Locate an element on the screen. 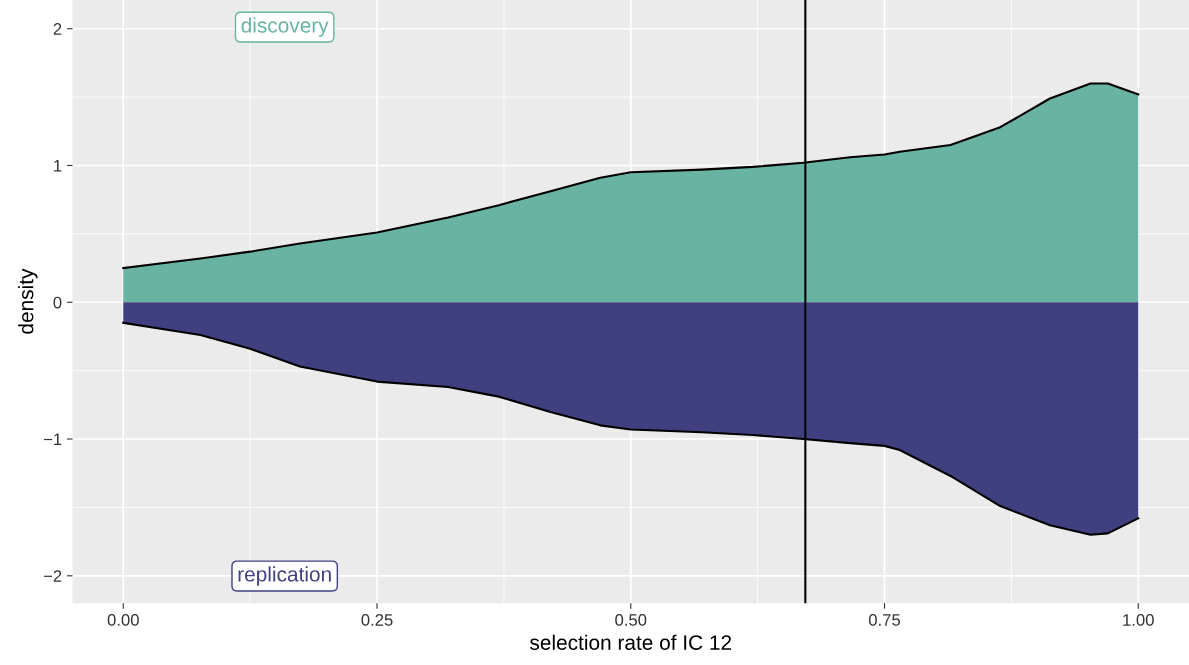 This screenshot has width=1189, height=665. y-tick-label: 1 is located at coordinates (58, 166).